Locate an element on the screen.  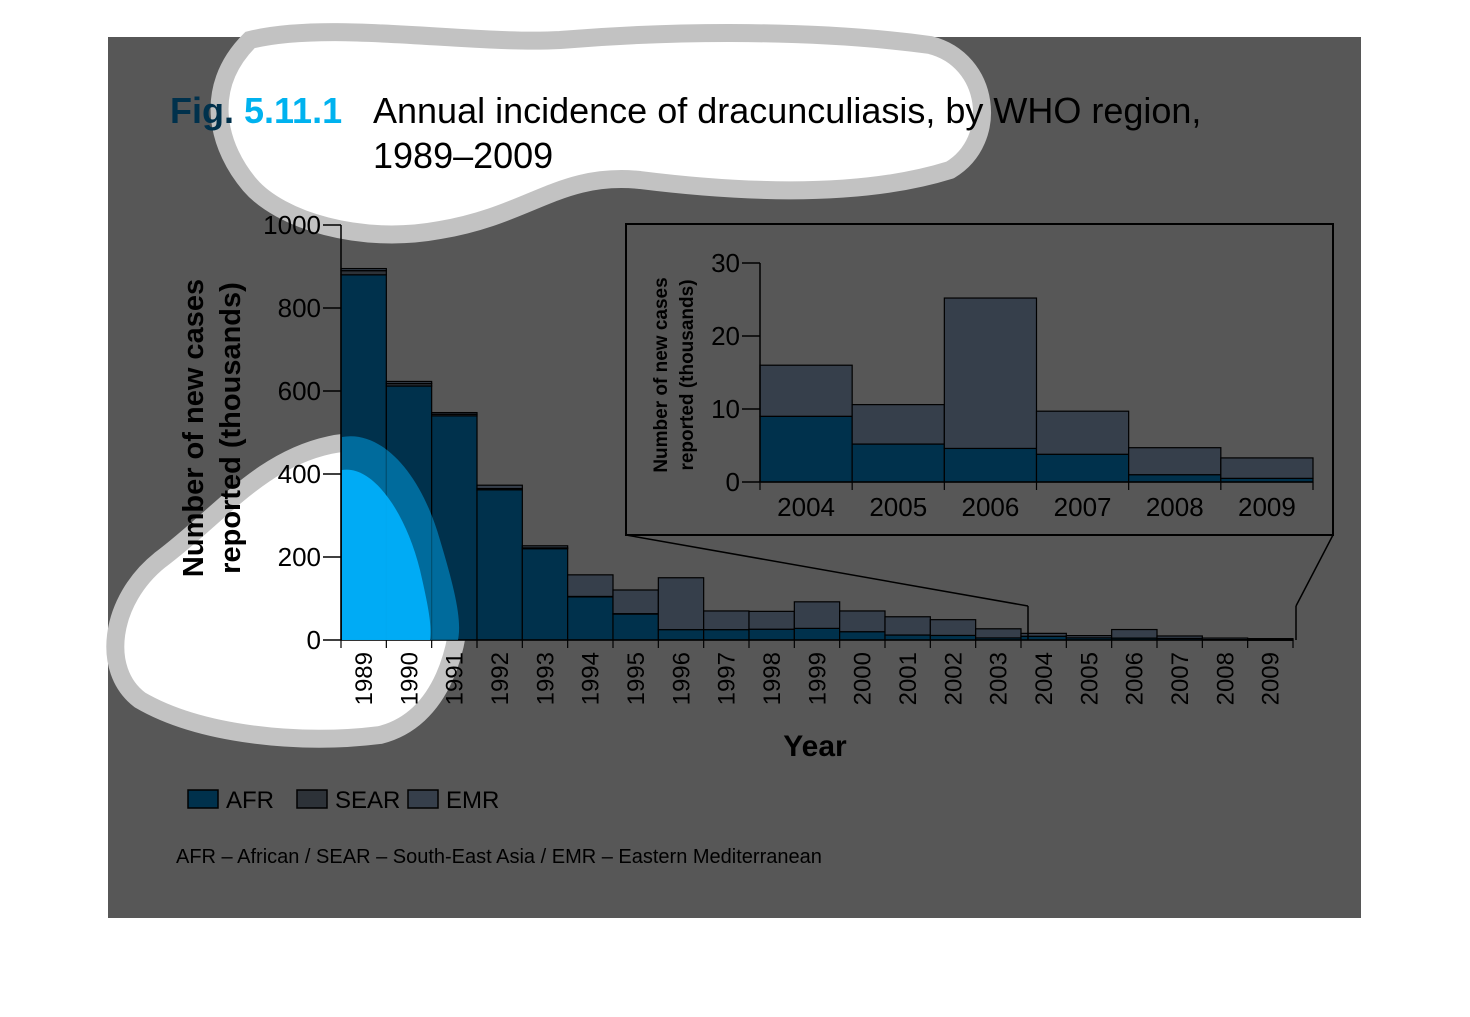
inset-chart-axes: 0 10 20 30 2004 2005 2006 2007 2008 2009 is located at coordinates (1012, 385).